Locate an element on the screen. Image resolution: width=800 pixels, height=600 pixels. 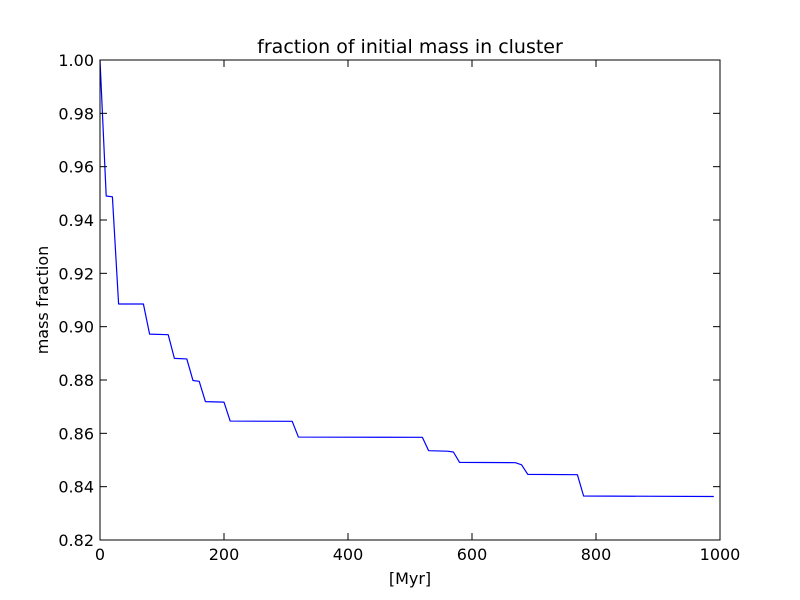
y-tick-label: 0.84 is located at coordinates (76, 487).